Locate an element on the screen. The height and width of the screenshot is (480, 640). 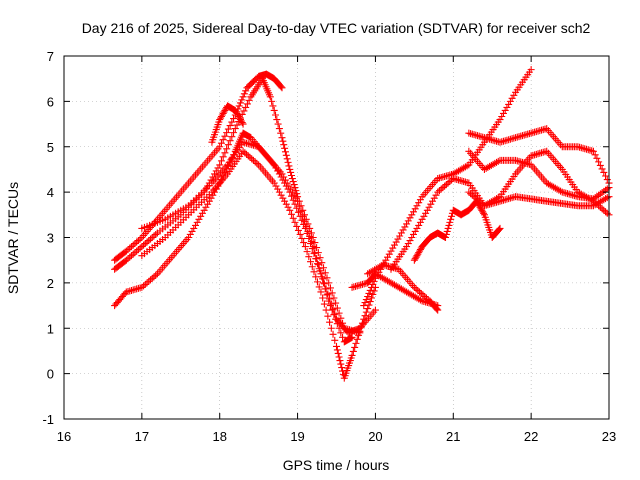
series-track-l is located at coordinates (539, 156).